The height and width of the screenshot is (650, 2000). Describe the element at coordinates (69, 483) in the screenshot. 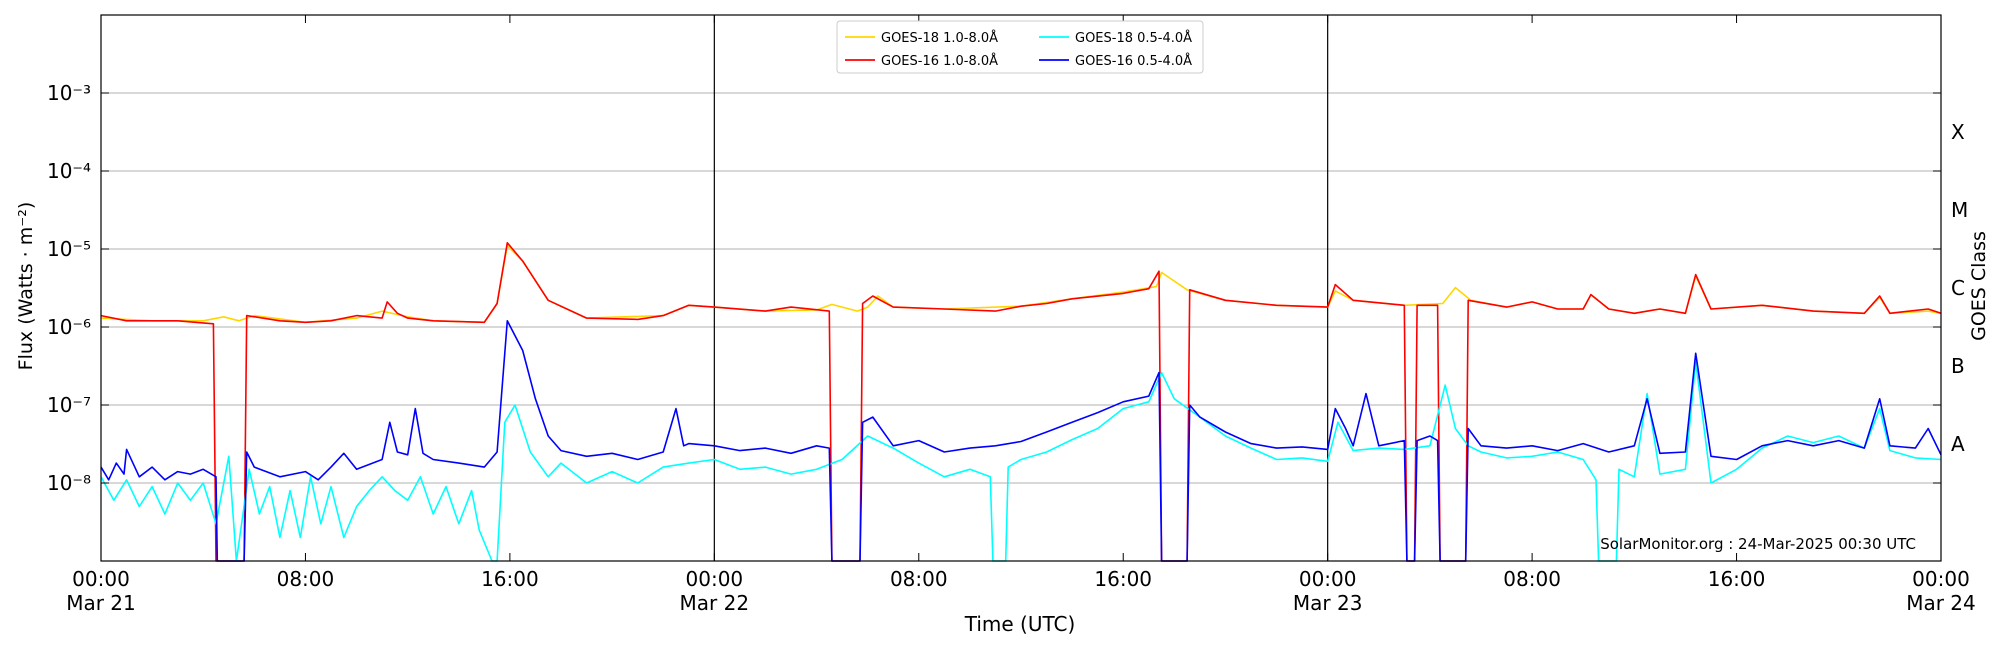

I see `y-tick-label: 10⁻⁸` at that location.